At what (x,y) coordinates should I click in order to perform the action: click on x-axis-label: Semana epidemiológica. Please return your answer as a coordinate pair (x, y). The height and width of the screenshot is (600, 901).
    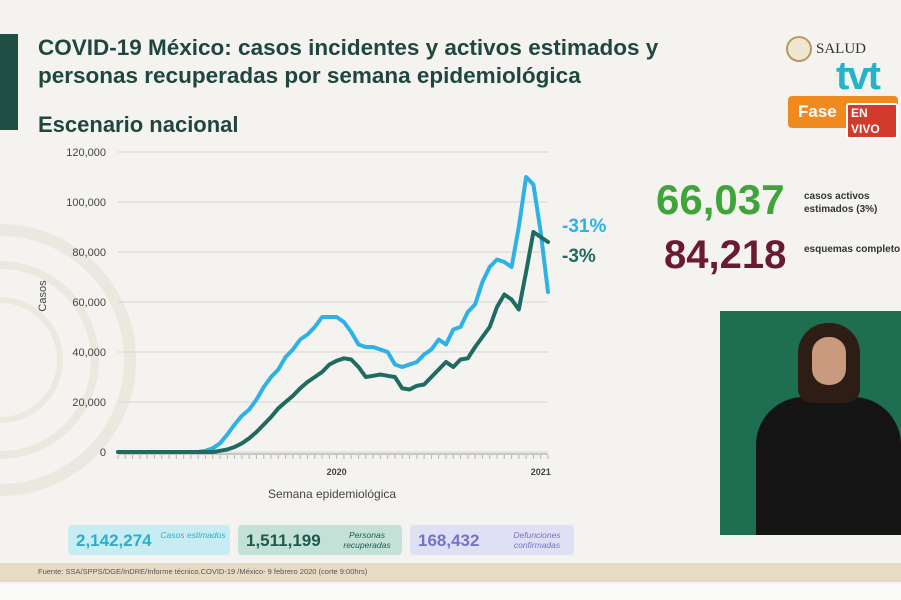
    Looking at the image, I should click on (332, 494).